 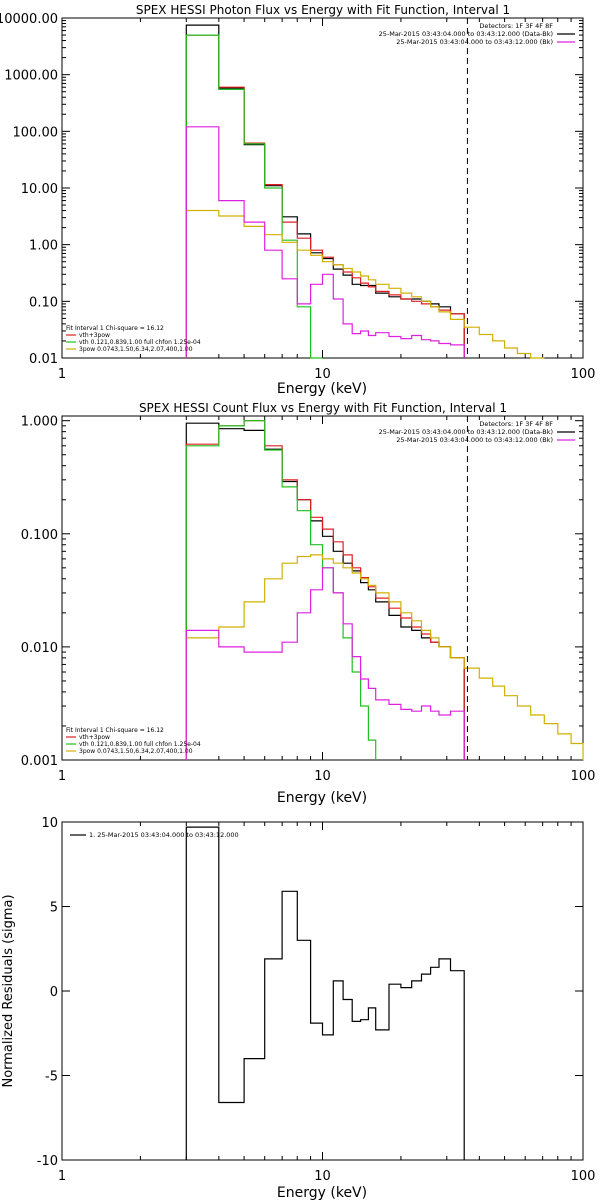 I want to click on y-tick-label: 0.01, so click(x=43, y=359).